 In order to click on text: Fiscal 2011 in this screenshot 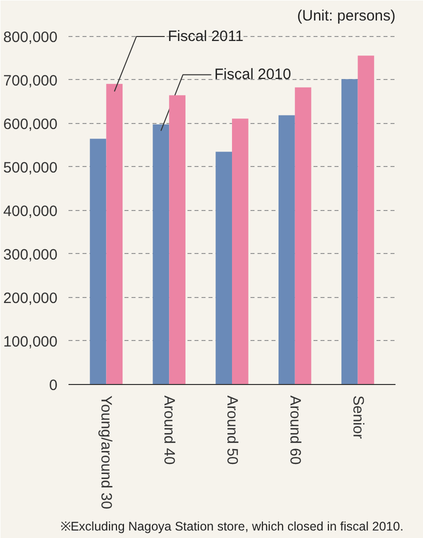, I will do `click(206, 36)`.